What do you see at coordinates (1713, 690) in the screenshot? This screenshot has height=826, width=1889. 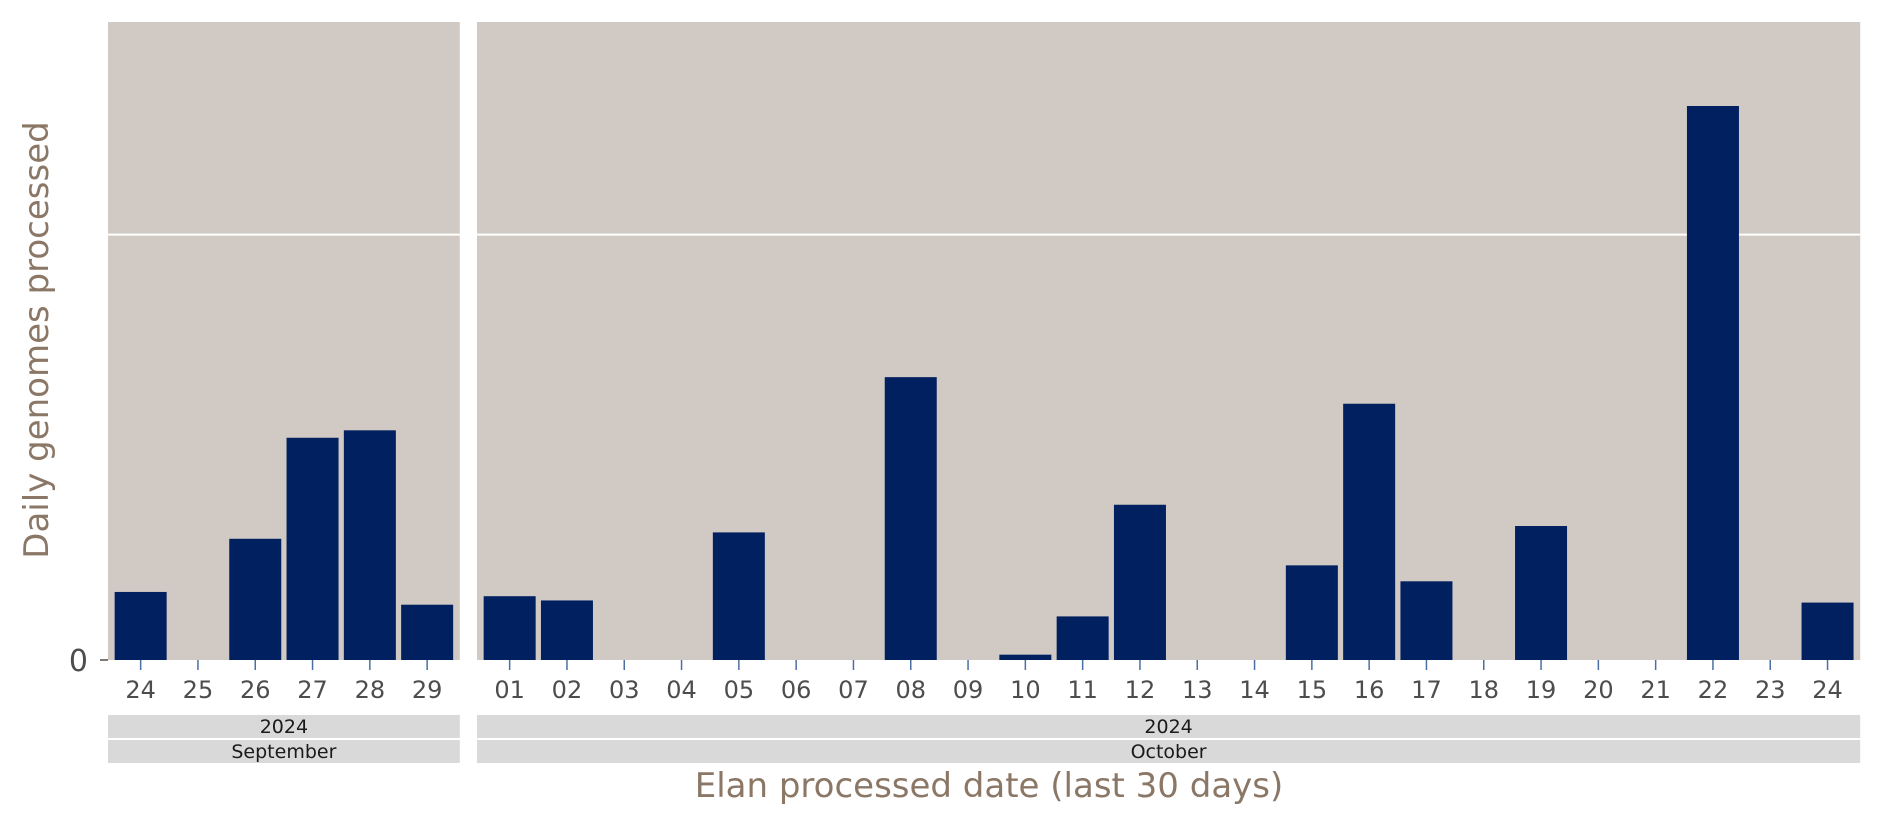 I see `x-tick-label: 22` at bounding box center [1713, 690].